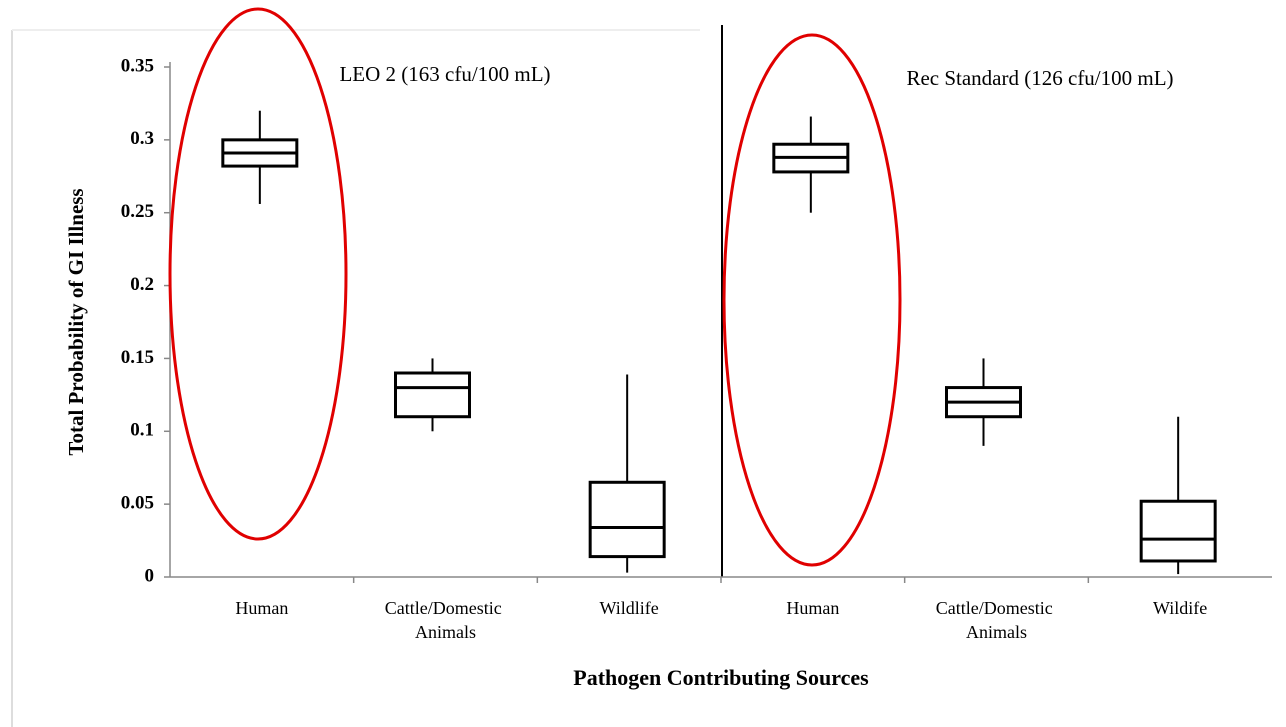 The width and height of the screenshot is (1286, 727). Describe the element at coordinates (142, 138) in the screenshot. I see `y-tick-label: 0.3` at that location.